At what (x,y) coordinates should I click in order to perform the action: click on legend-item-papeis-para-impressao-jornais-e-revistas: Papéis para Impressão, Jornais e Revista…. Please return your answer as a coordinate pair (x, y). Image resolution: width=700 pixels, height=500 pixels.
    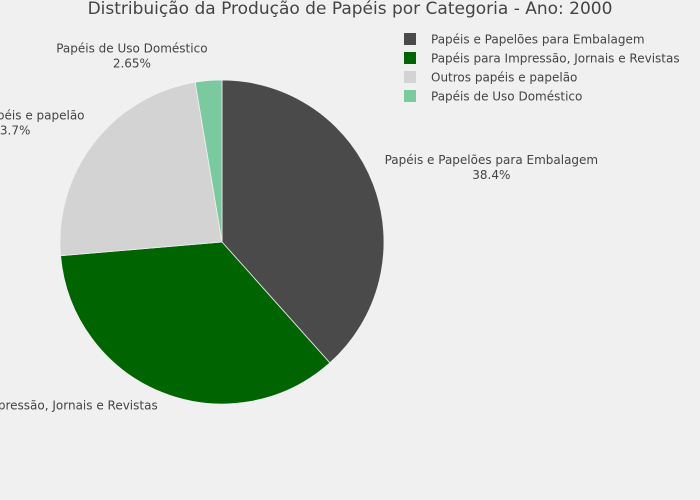
    Looking at the image, I should click on (542, 59).